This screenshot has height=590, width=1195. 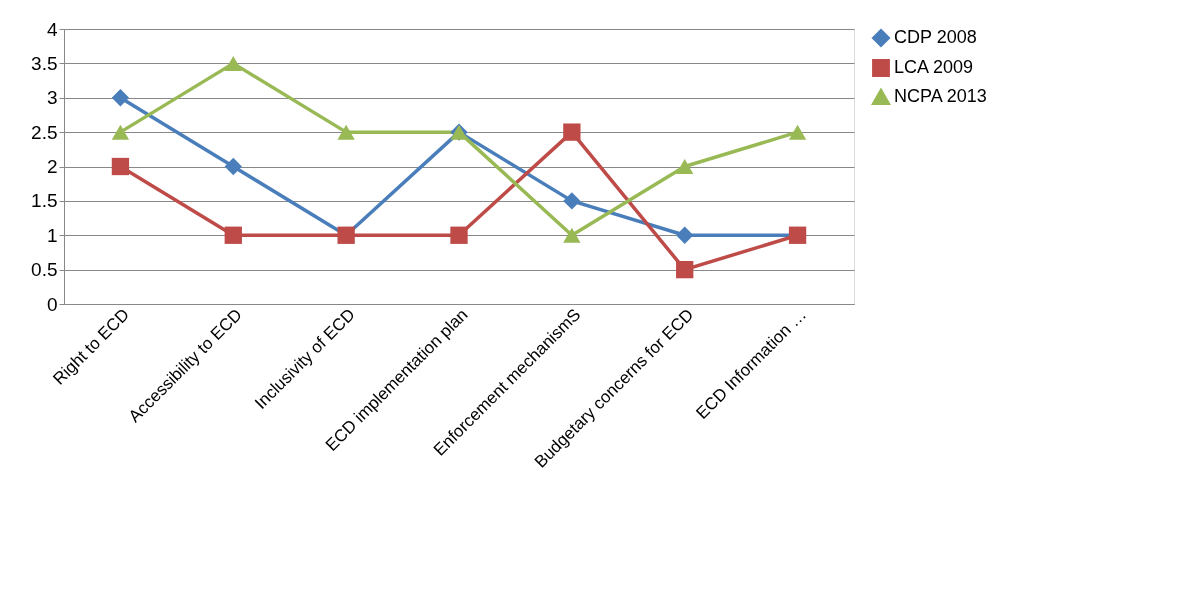 What do you see at coordinates (44, 63) in the screenshot?
I see `y-tick-label: 3.5` at bounding box center [44, 63].